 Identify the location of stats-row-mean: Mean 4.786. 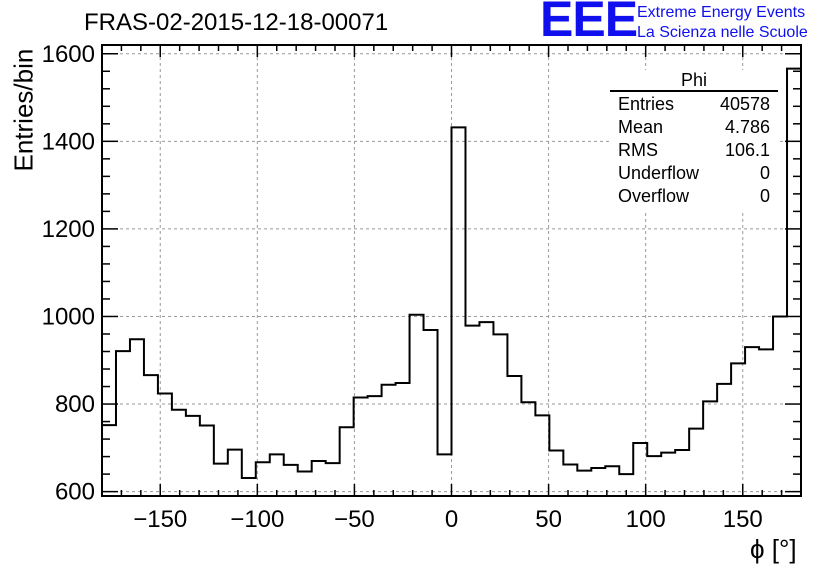
(694, 128).